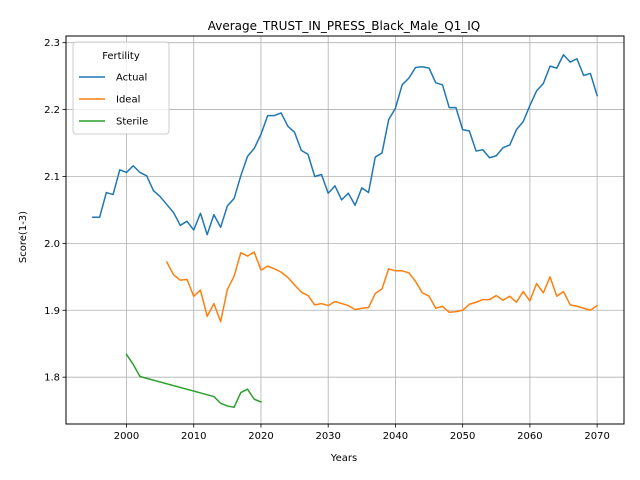 This screenshot has width=640, height=480. What do you see at coordinates (193, 436) in the screenshot?
I see `x-tick-label: 2010` at bounding box center [193, 436].